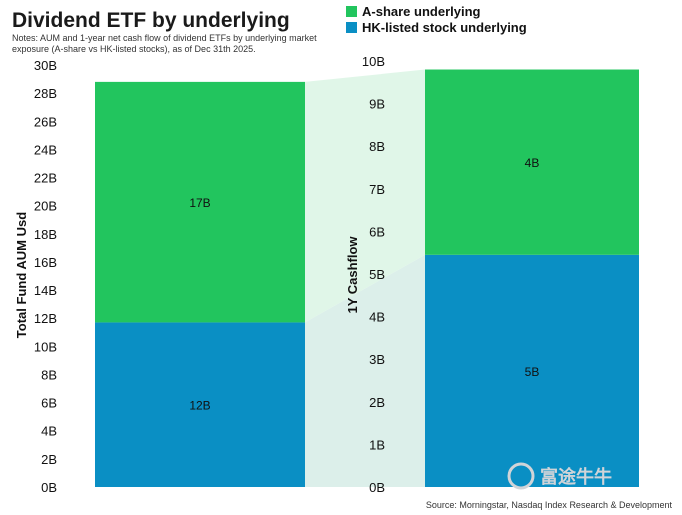 This screenshot has width=682, height=515. Describe the element at coordinates (49, 459) in the screenshot. I see `aum-y-tick-2b: 2B` at that location.